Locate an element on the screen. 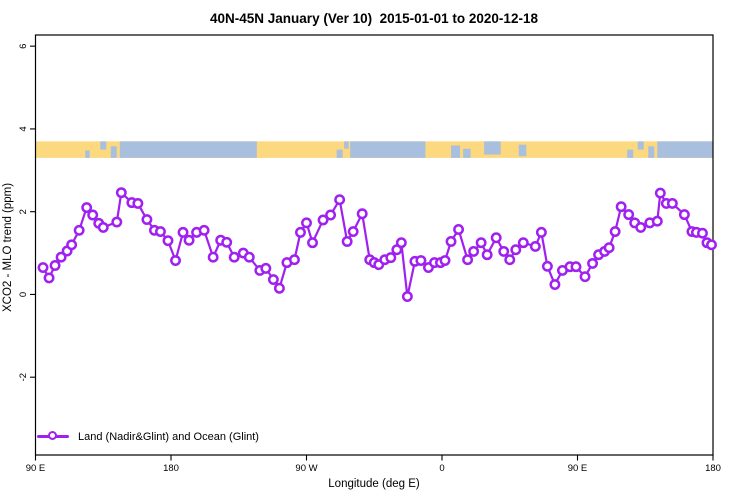 The height and width of the screenshot is (500, 750). legend-label: Land (Nadir&Glint) and Ocean (Glint) is located at coordinates (168, 436).